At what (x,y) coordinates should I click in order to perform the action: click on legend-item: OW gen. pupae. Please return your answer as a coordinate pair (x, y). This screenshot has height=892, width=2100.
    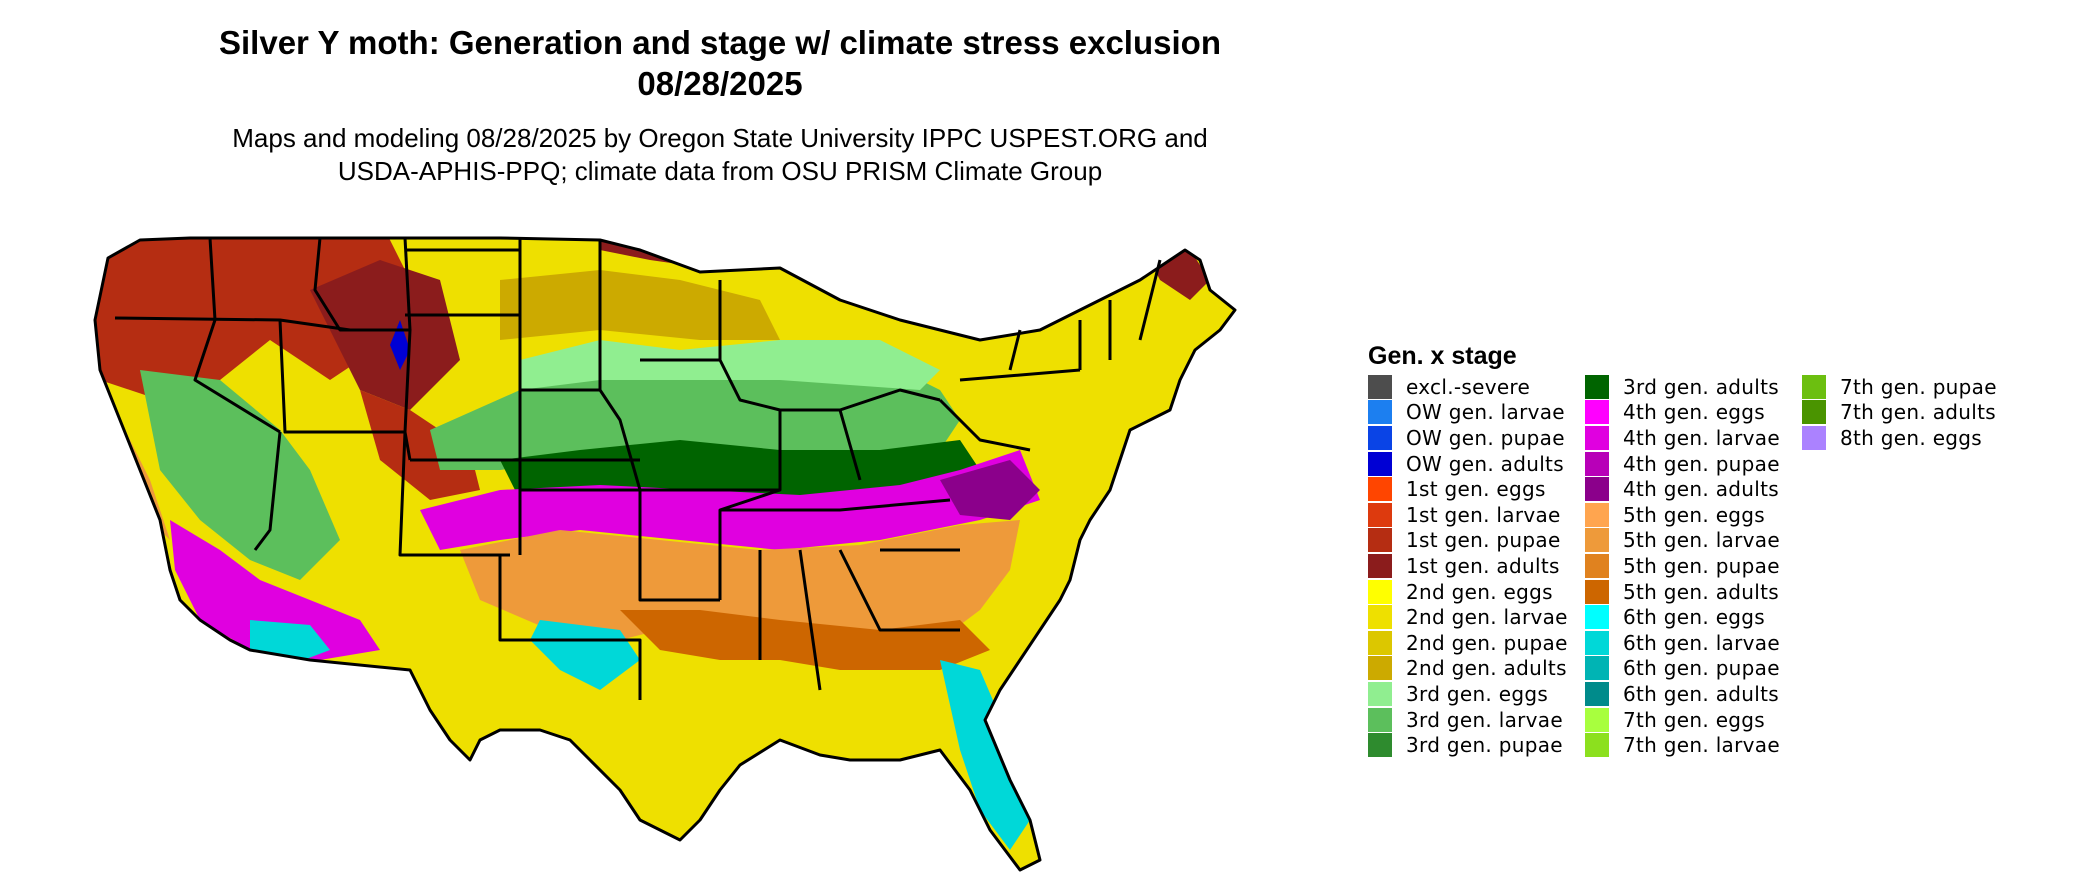
    Looking at the image, I should click on (1476, 438).